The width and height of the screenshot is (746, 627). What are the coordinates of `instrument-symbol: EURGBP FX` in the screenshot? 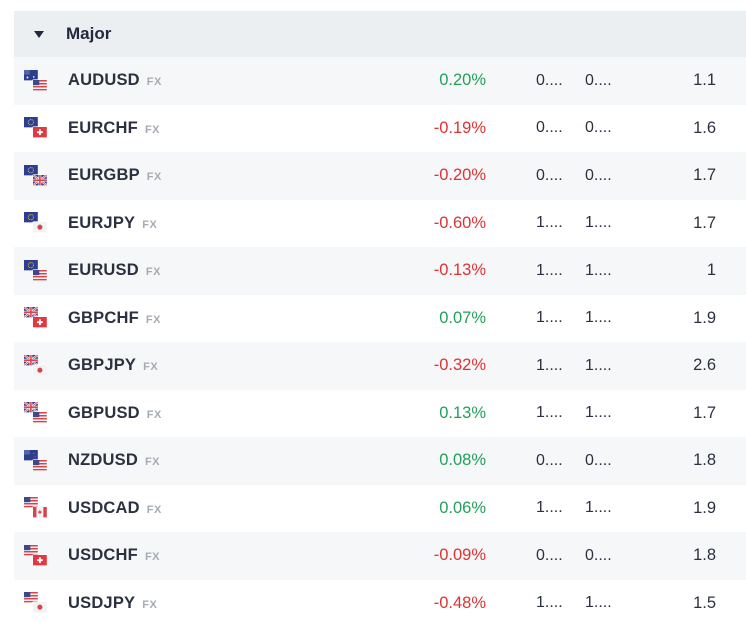 It's located at (115, 175).